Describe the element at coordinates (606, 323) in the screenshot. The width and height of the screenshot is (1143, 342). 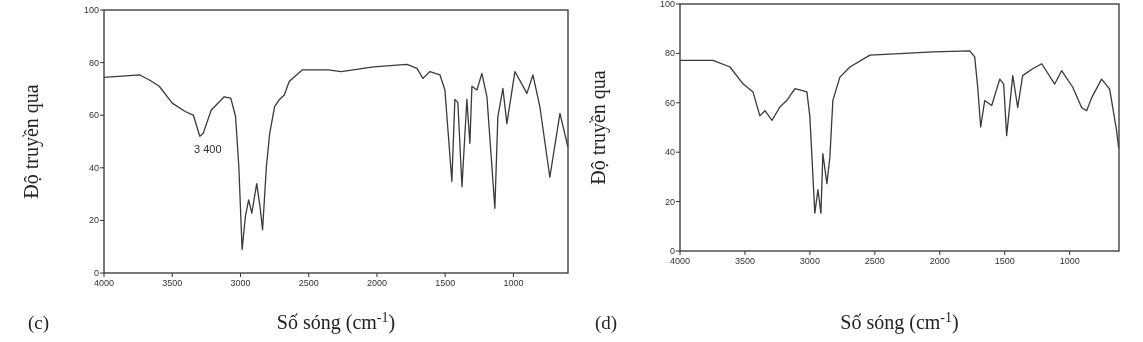
I see `text: (d)` at that location.